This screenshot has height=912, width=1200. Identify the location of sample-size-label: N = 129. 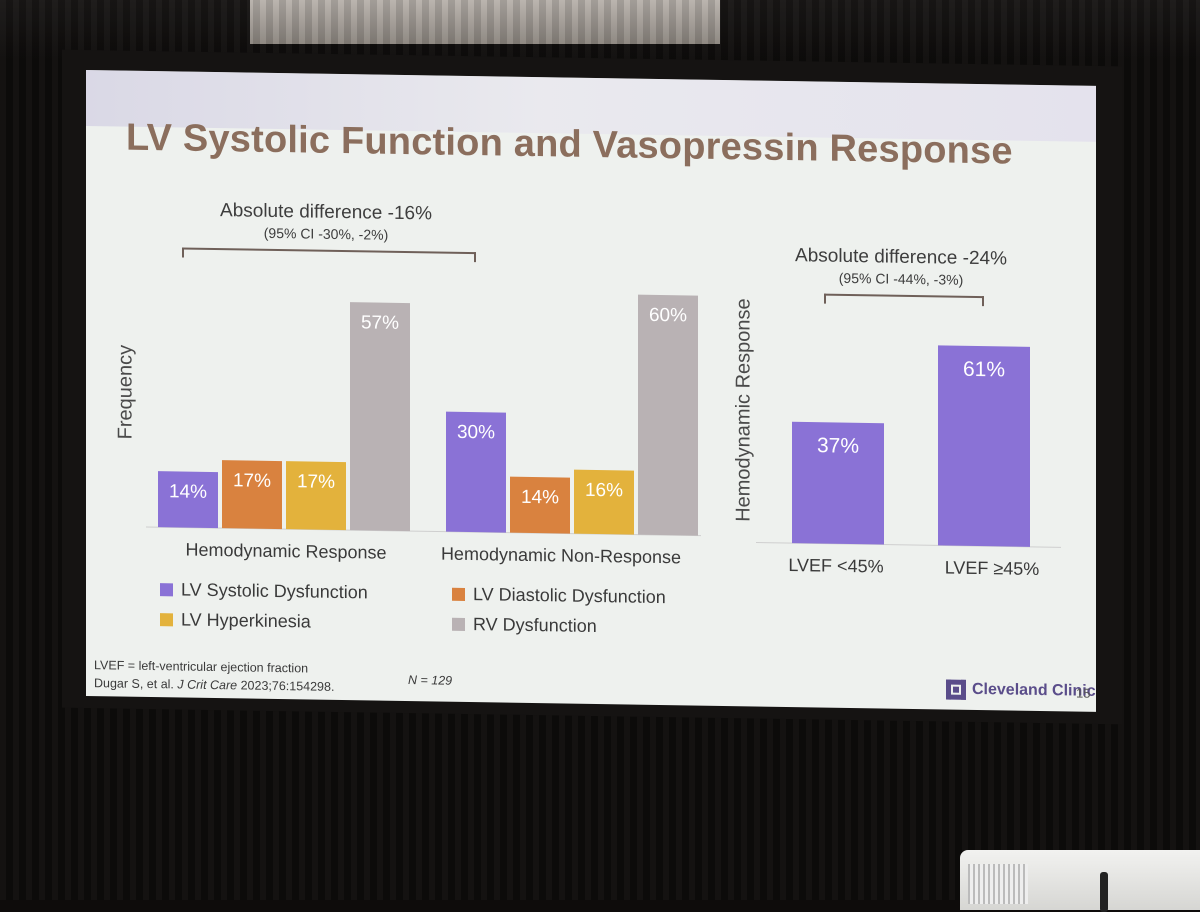
(430, 680).